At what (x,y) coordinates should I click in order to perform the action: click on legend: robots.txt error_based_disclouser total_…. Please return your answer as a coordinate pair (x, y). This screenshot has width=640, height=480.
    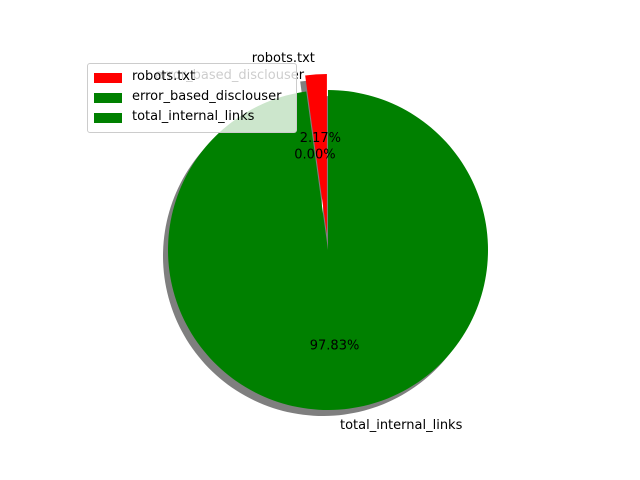
    Looking at the image, I should click on (192, 98).